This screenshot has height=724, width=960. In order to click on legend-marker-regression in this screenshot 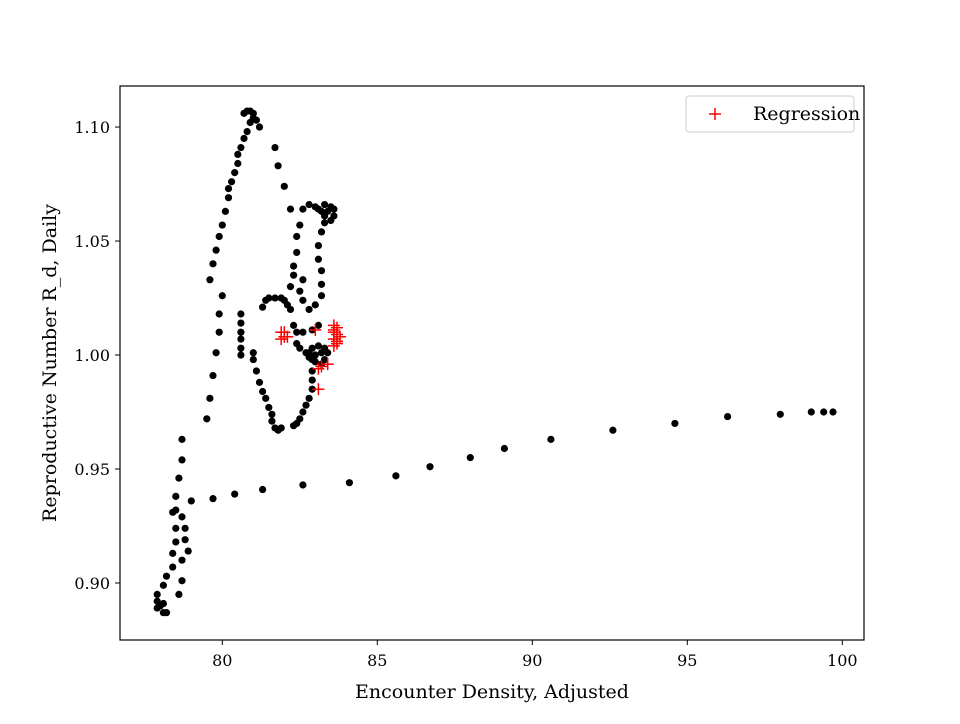, I will do `click(715, 114)`.